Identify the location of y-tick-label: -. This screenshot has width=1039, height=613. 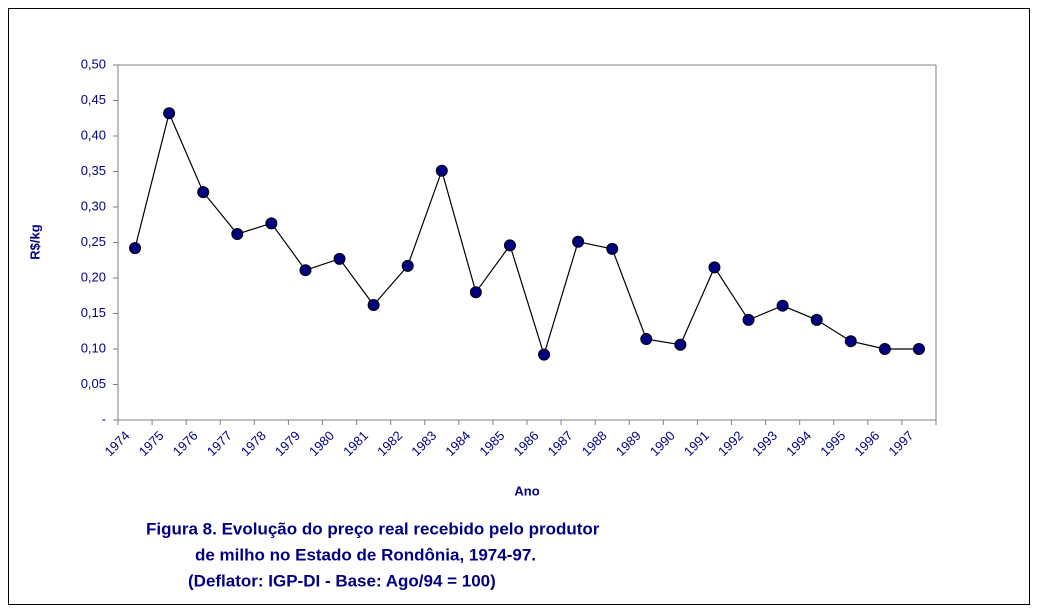
(104, 418).